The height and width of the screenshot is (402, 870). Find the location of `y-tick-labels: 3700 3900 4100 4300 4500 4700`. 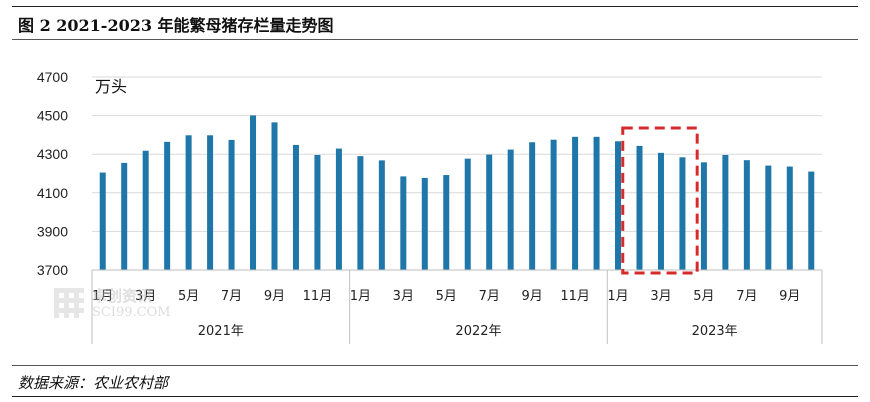

y-tick-labels: 3700 3900 4100 4300 4500 4700 is located at coordinates (52, 173).